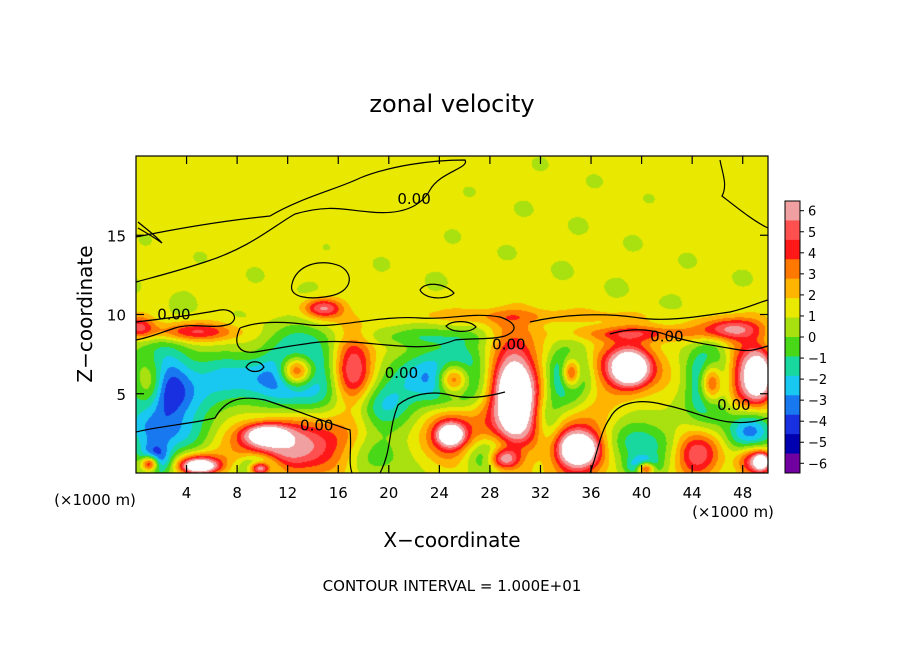 The height and width of the screenshot is (654, 904). I want to click on zero-contour-lower, so click(452, 432).